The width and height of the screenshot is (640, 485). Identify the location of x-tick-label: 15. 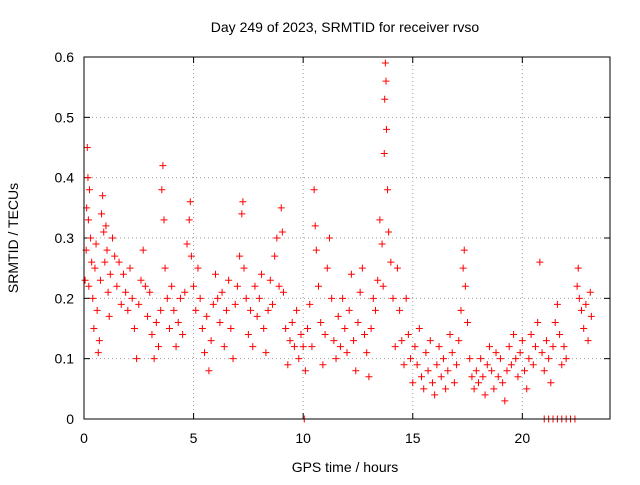
(413, 438).